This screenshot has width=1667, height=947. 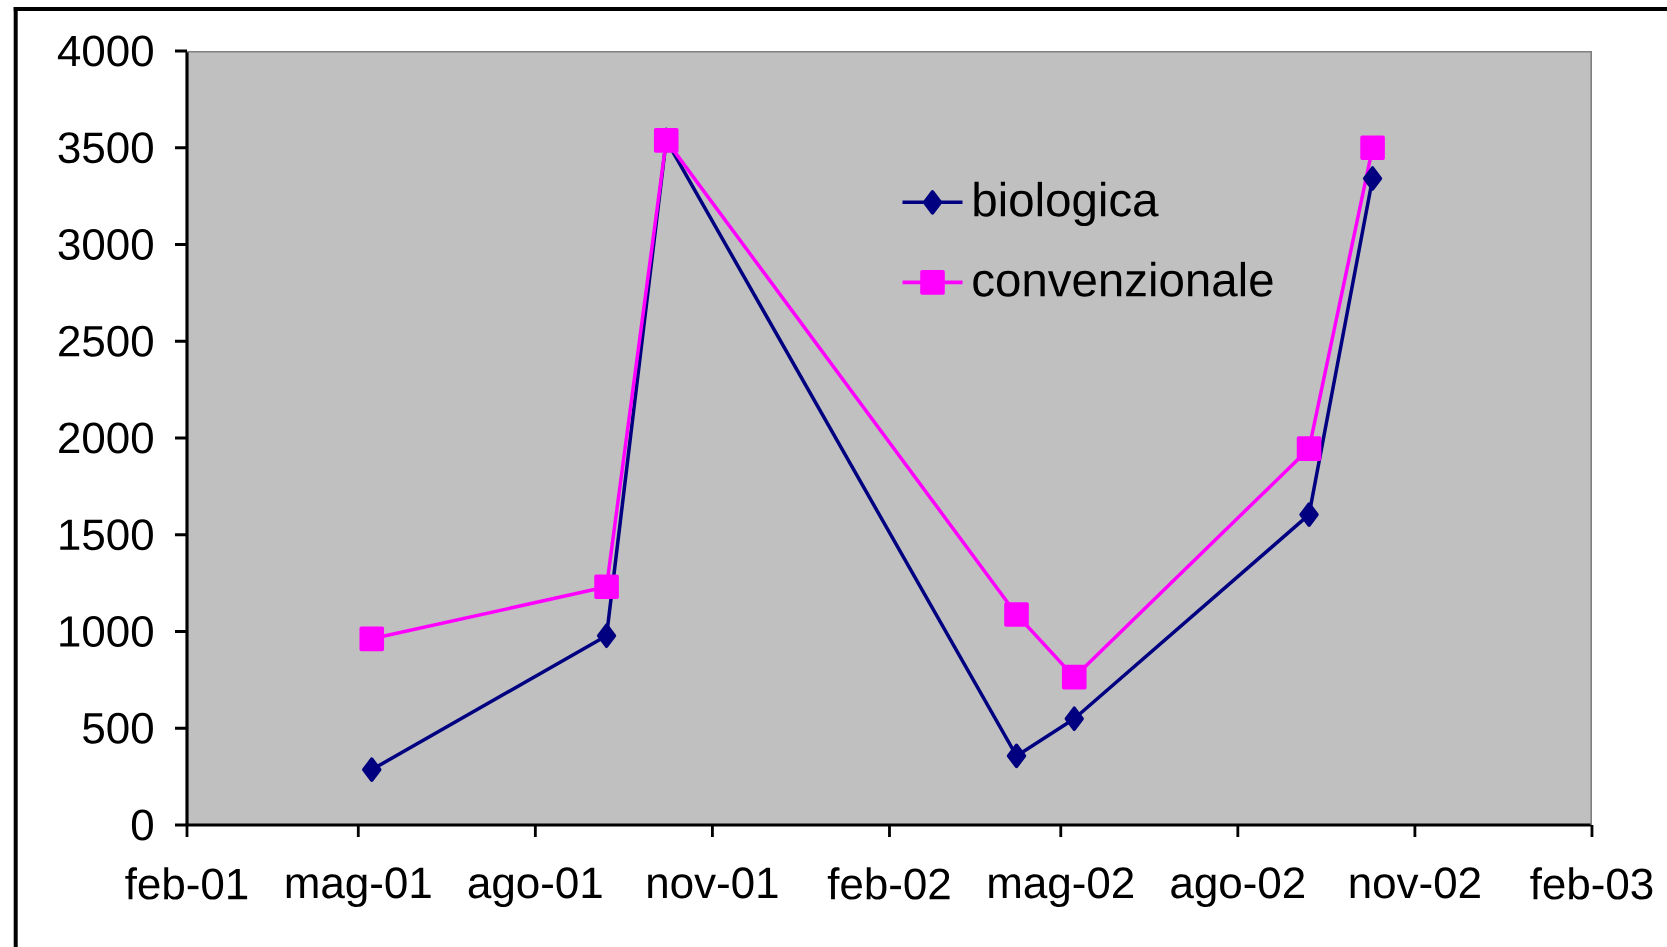 I want to click on y-tick-label: 500, so click(x=118, y=728).